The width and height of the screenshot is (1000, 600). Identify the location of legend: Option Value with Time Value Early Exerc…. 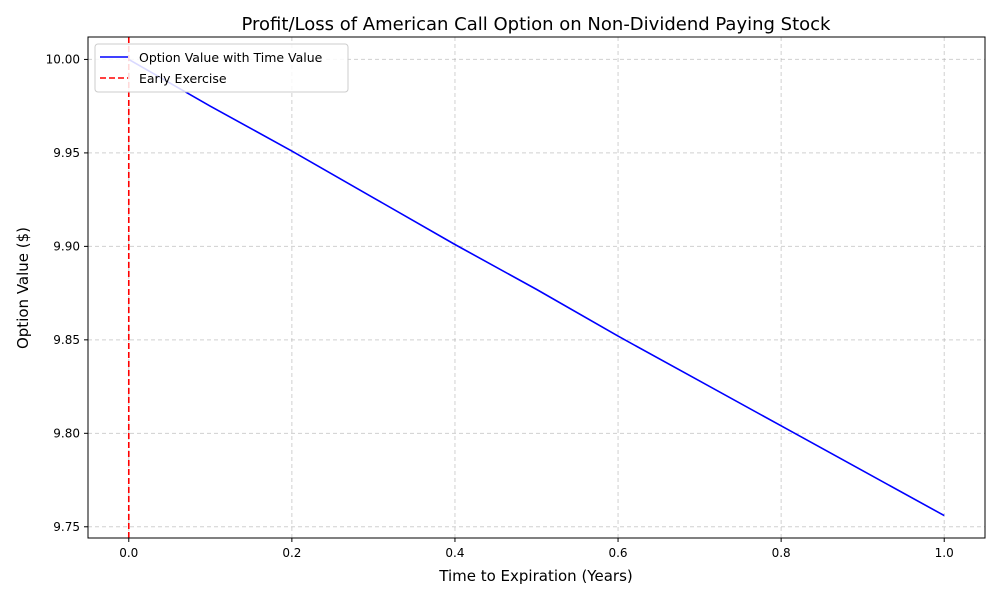
(221, 68).